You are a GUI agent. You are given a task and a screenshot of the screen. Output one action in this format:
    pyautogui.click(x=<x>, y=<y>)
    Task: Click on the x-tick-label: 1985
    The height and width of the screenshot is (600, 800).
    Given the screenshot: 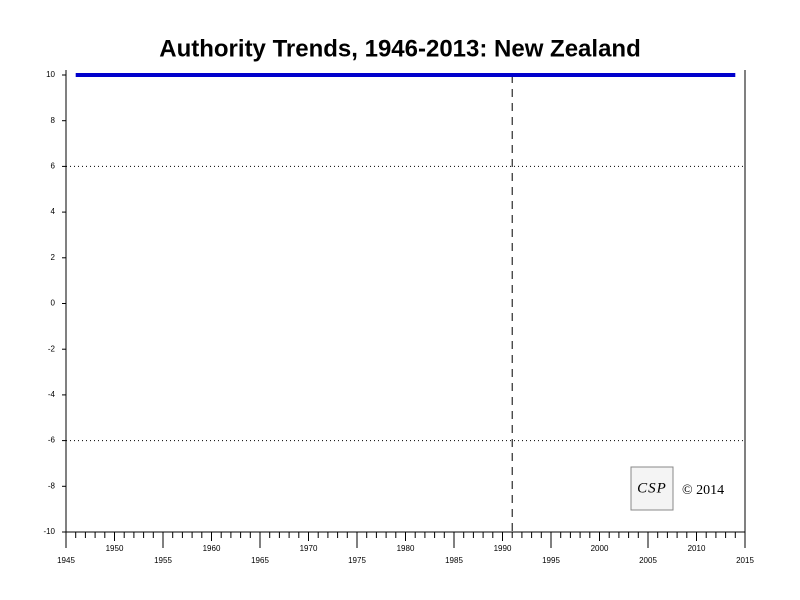 What is the action you would take?
    pyautogui.click(x=454, y=560)
    